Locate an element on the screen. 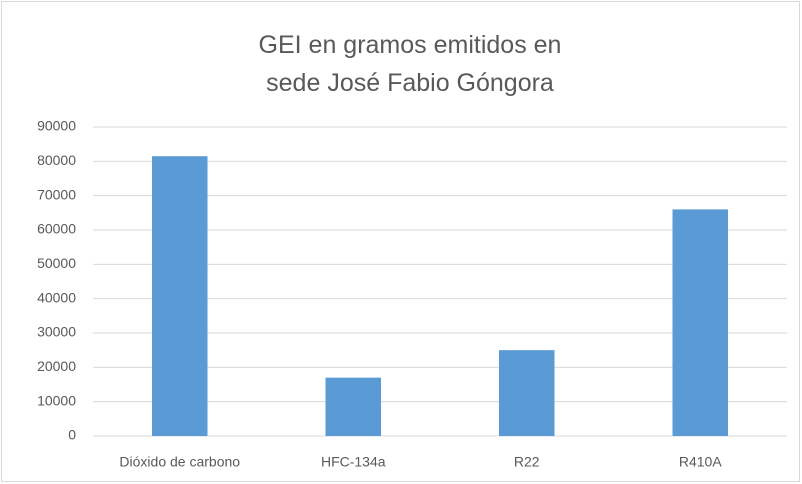 This screenshot has width=802, height=484. y-tick-label: 90000 is located at coordinates (56, 126).